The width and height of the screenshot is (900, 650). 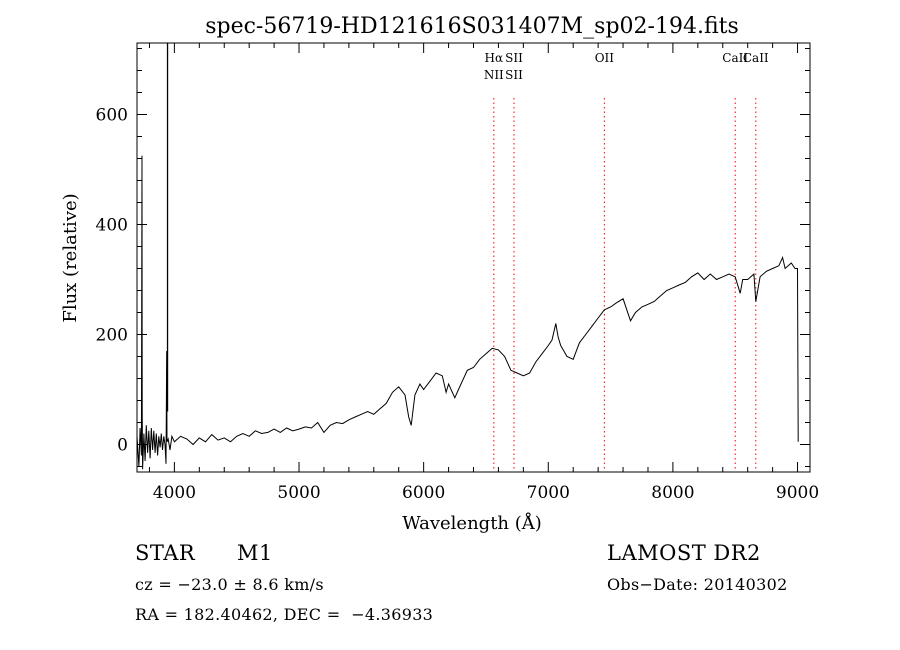 I want to click on survey-name: LAMOST DR2, so click(x=684, y=553).